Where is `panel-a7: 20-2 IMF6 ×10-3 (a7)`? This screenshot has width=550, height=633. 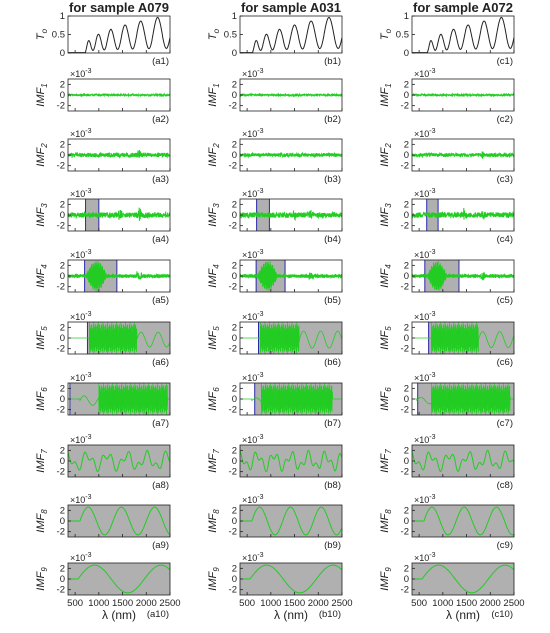
panel-a7: 20-2 IMF6 ×10-3 (a7) is located at coordinates (103, 400).